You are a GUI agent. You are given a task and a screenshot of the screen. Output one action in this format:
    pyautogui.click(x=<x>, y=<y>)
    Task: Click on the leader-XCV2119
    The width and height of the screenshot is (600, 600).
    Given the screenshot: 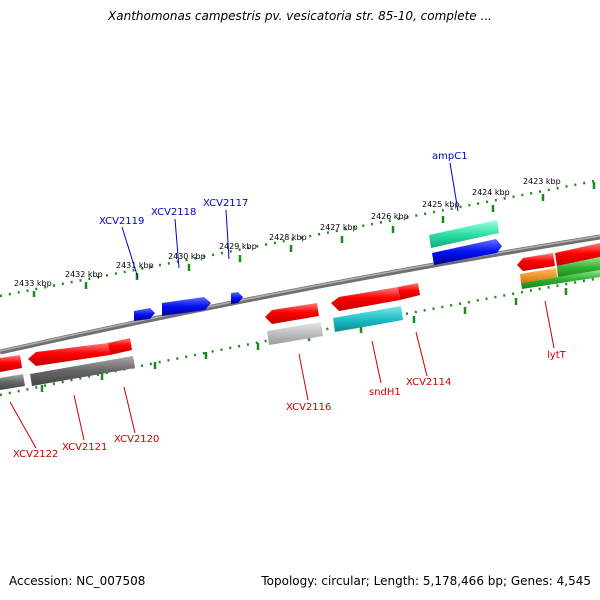 What is the action you would take?
    pyautogui.click(x=130, y=252)
    